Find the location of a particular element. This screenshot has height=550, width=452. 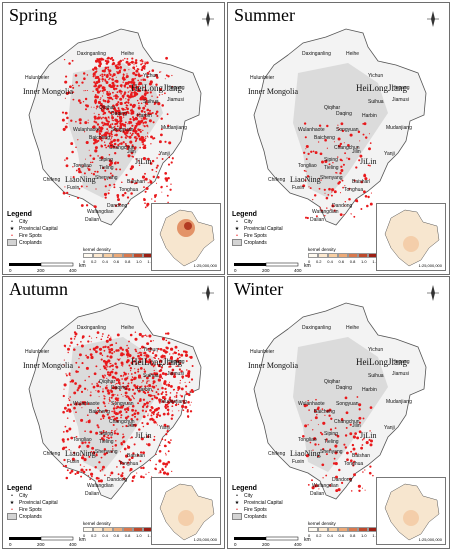

scale-mid: 200 is located at coordinates (41, 270).